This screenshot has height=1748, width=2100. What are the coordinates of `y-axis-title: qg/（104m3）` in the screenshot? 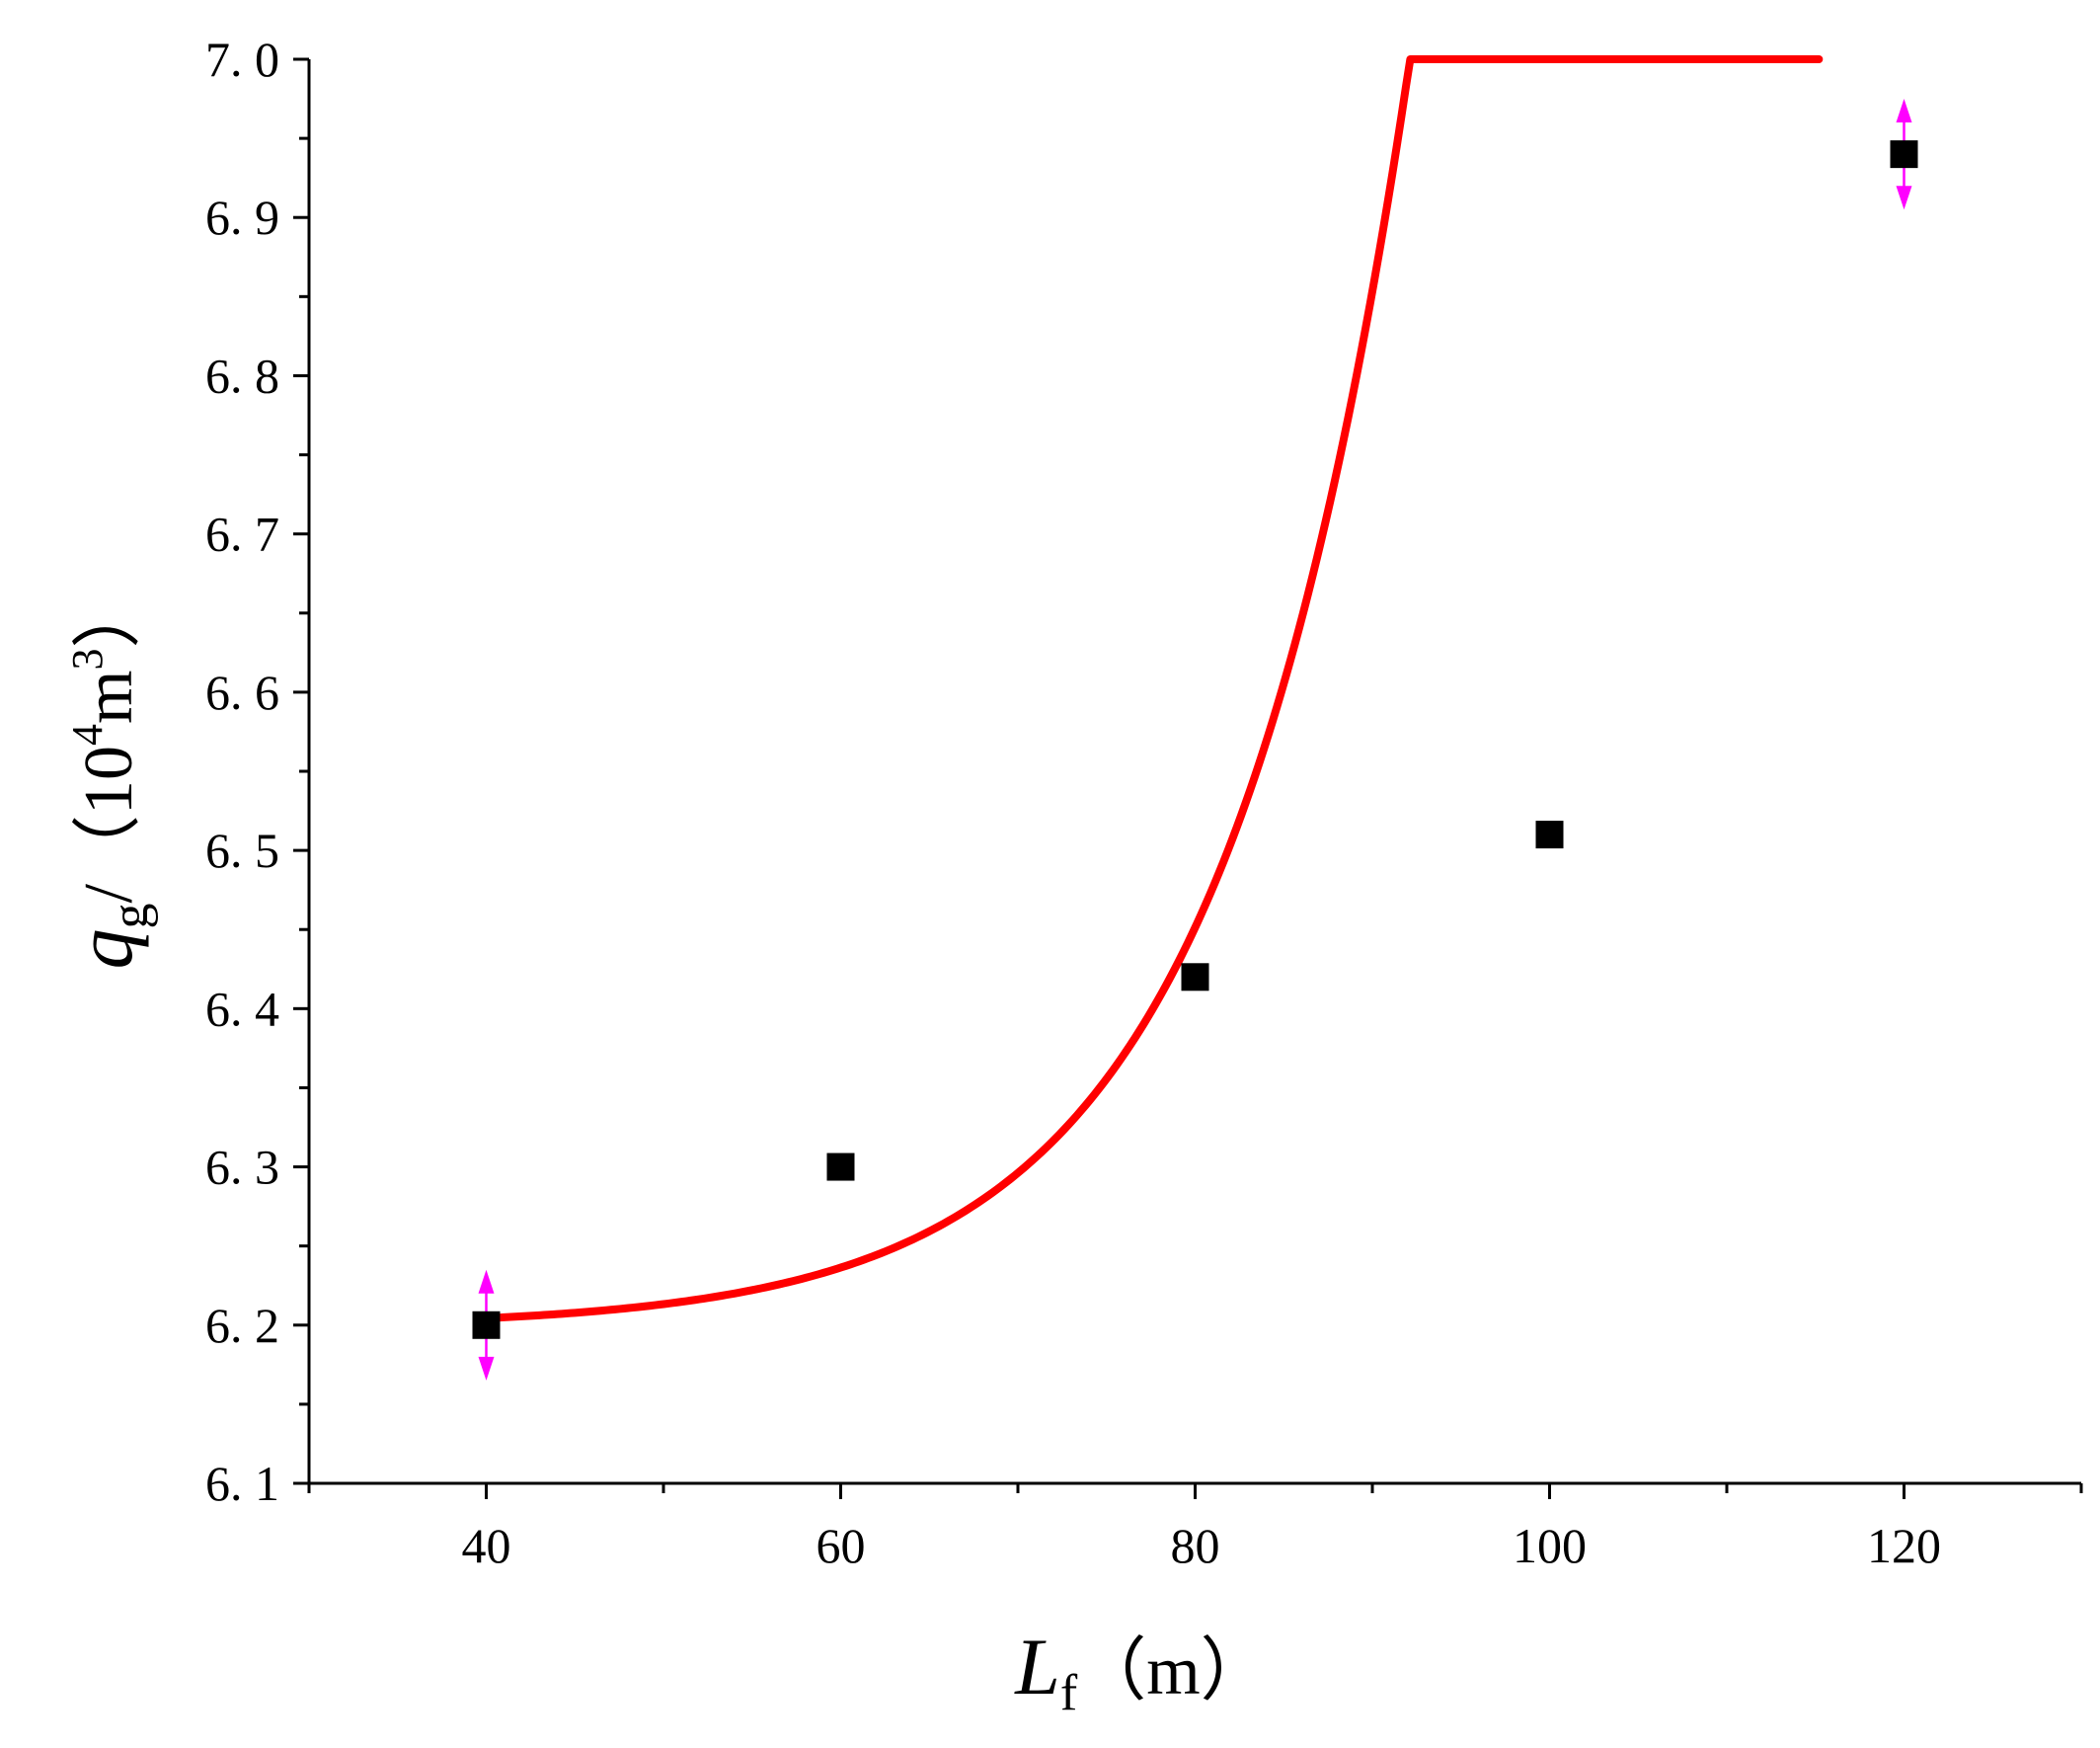 It's located at (109, 775).